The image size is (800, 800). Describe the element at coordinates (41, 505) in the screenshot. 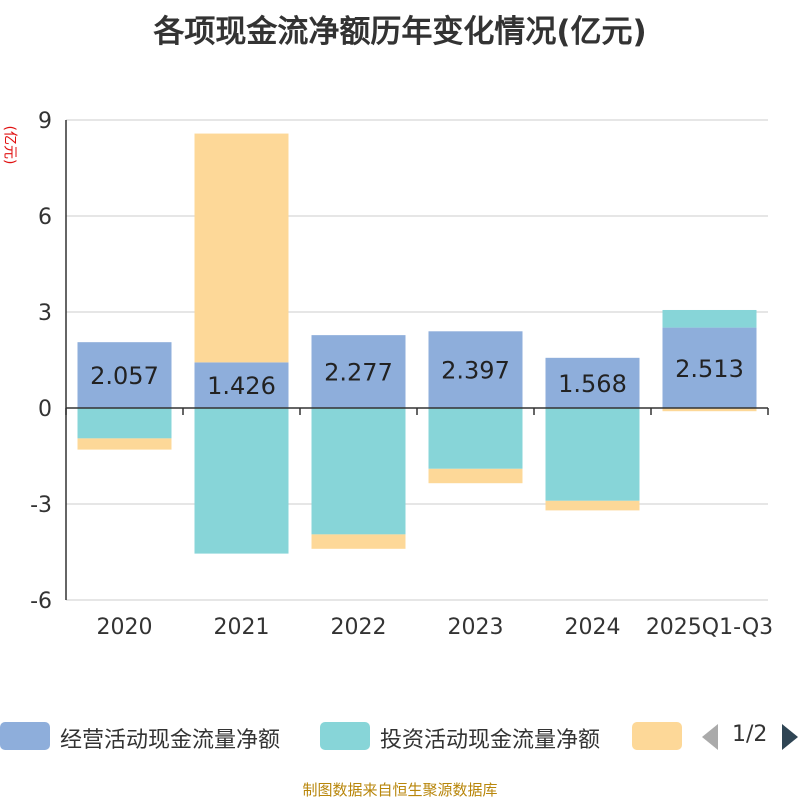

I see `y-tick-label: -3` at that location.